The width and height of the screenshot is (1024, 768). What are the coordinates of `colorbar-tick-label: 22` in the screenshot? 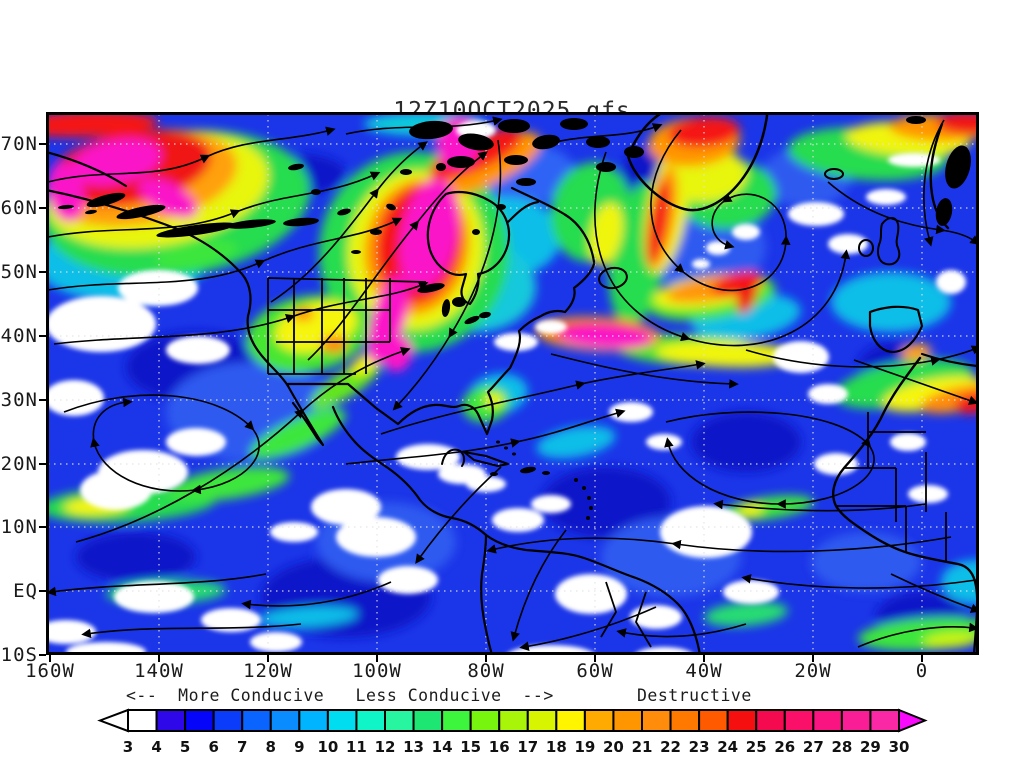 It's located at (670, 747).